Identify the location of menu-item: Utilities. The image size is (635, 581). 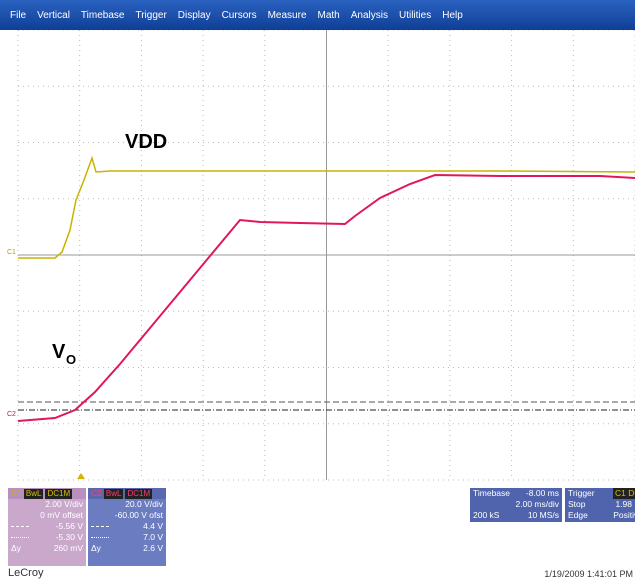
(415, 15).